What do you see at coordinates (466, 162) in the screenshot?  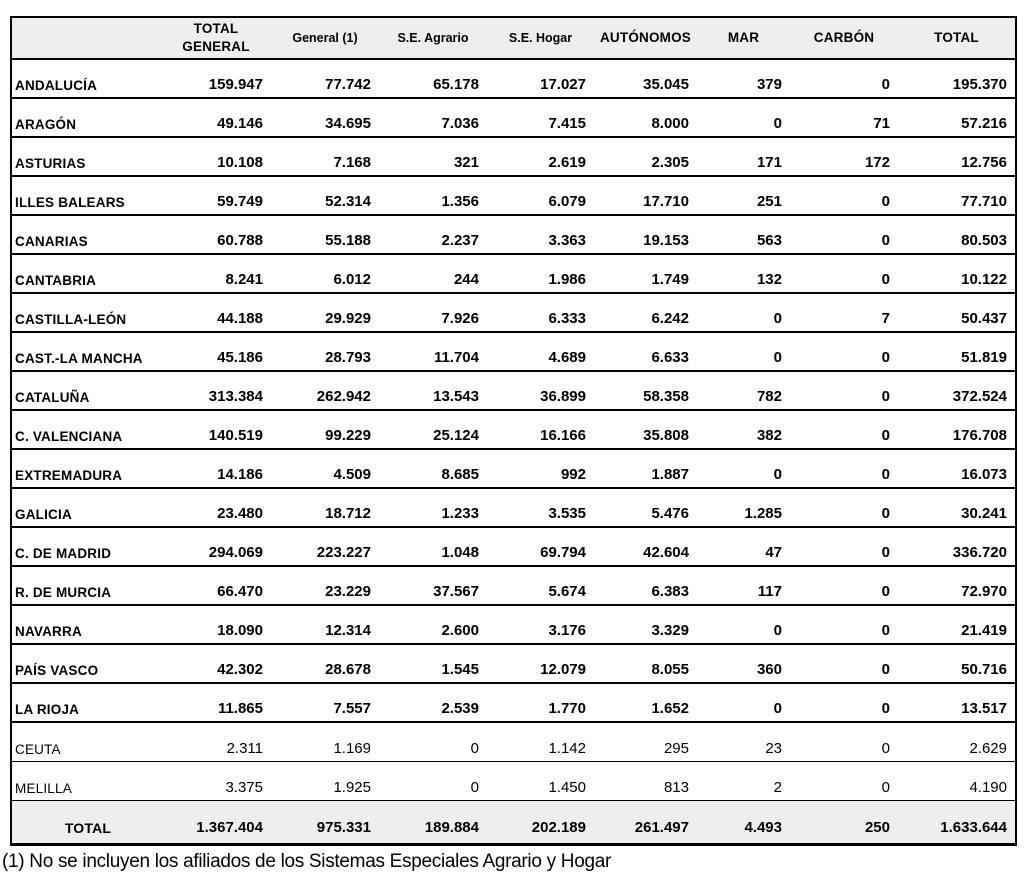 I see `value-cell: 321` at bounding box center [466, 162].